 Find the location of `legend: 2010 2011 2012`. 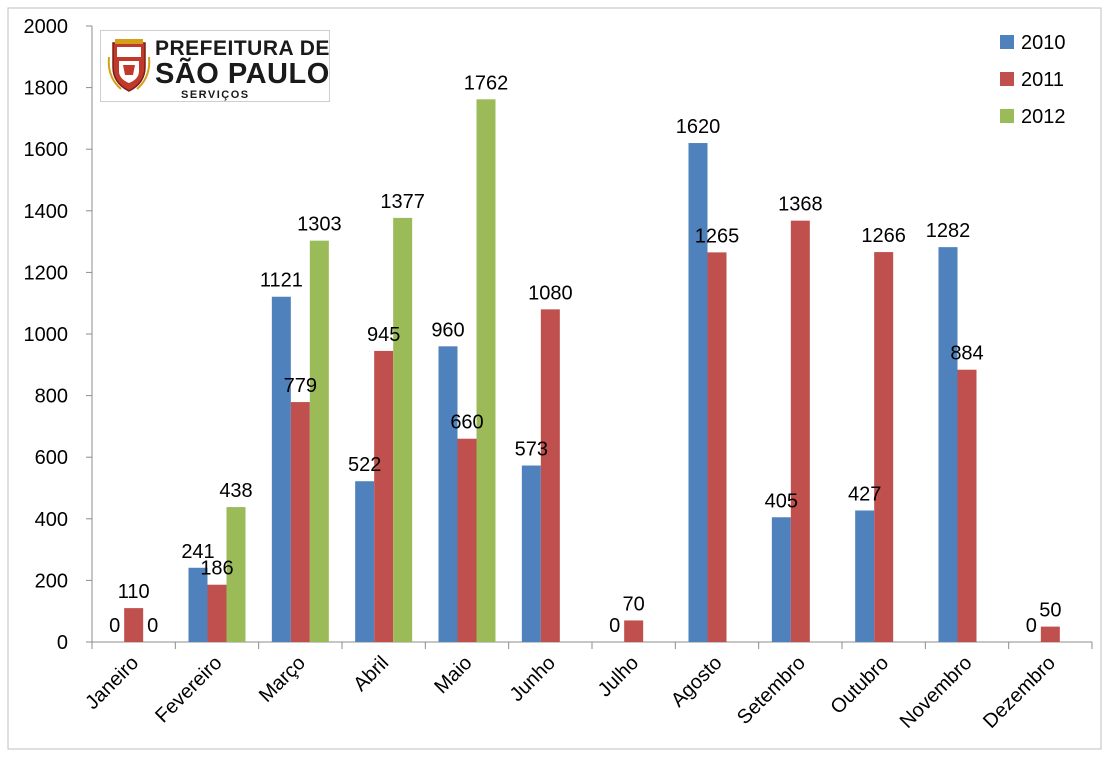

legend: 2010 2011 2012 is located at coordinates (1033, 80).